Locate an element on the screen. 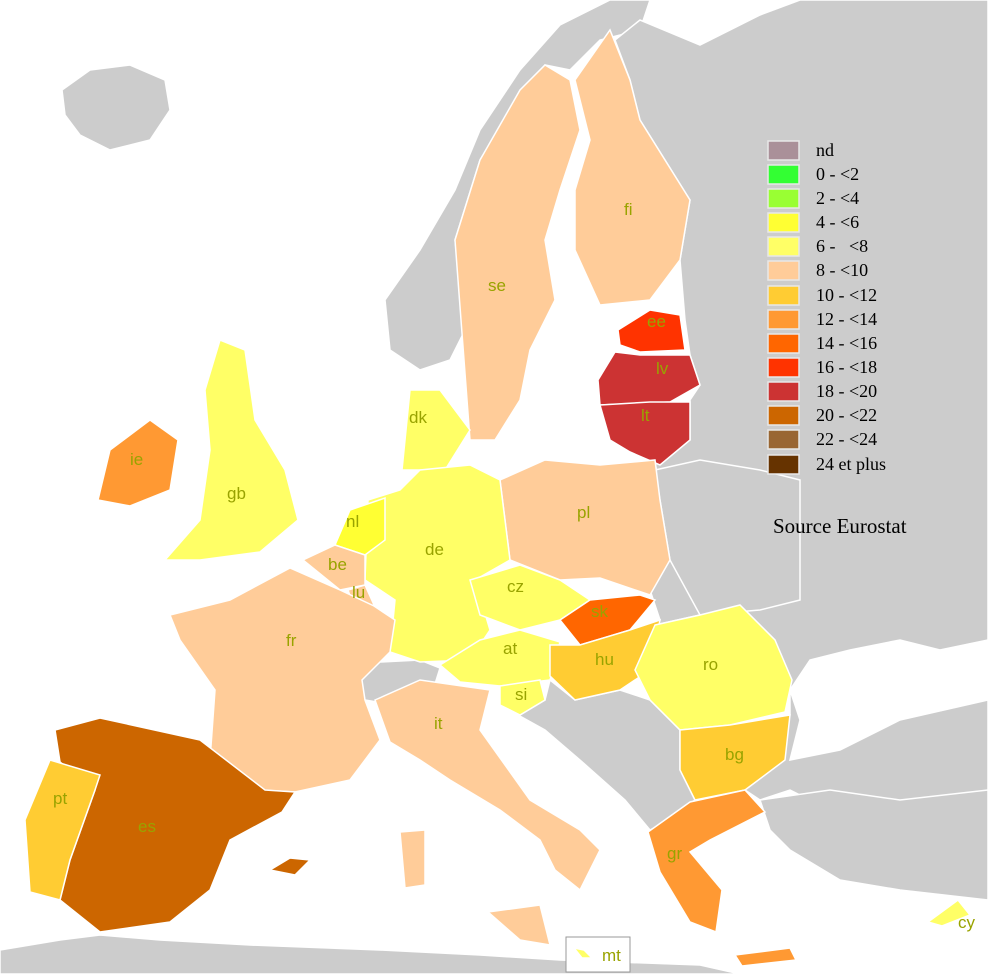  legend-label: nd is located at coordinates (825, 150).